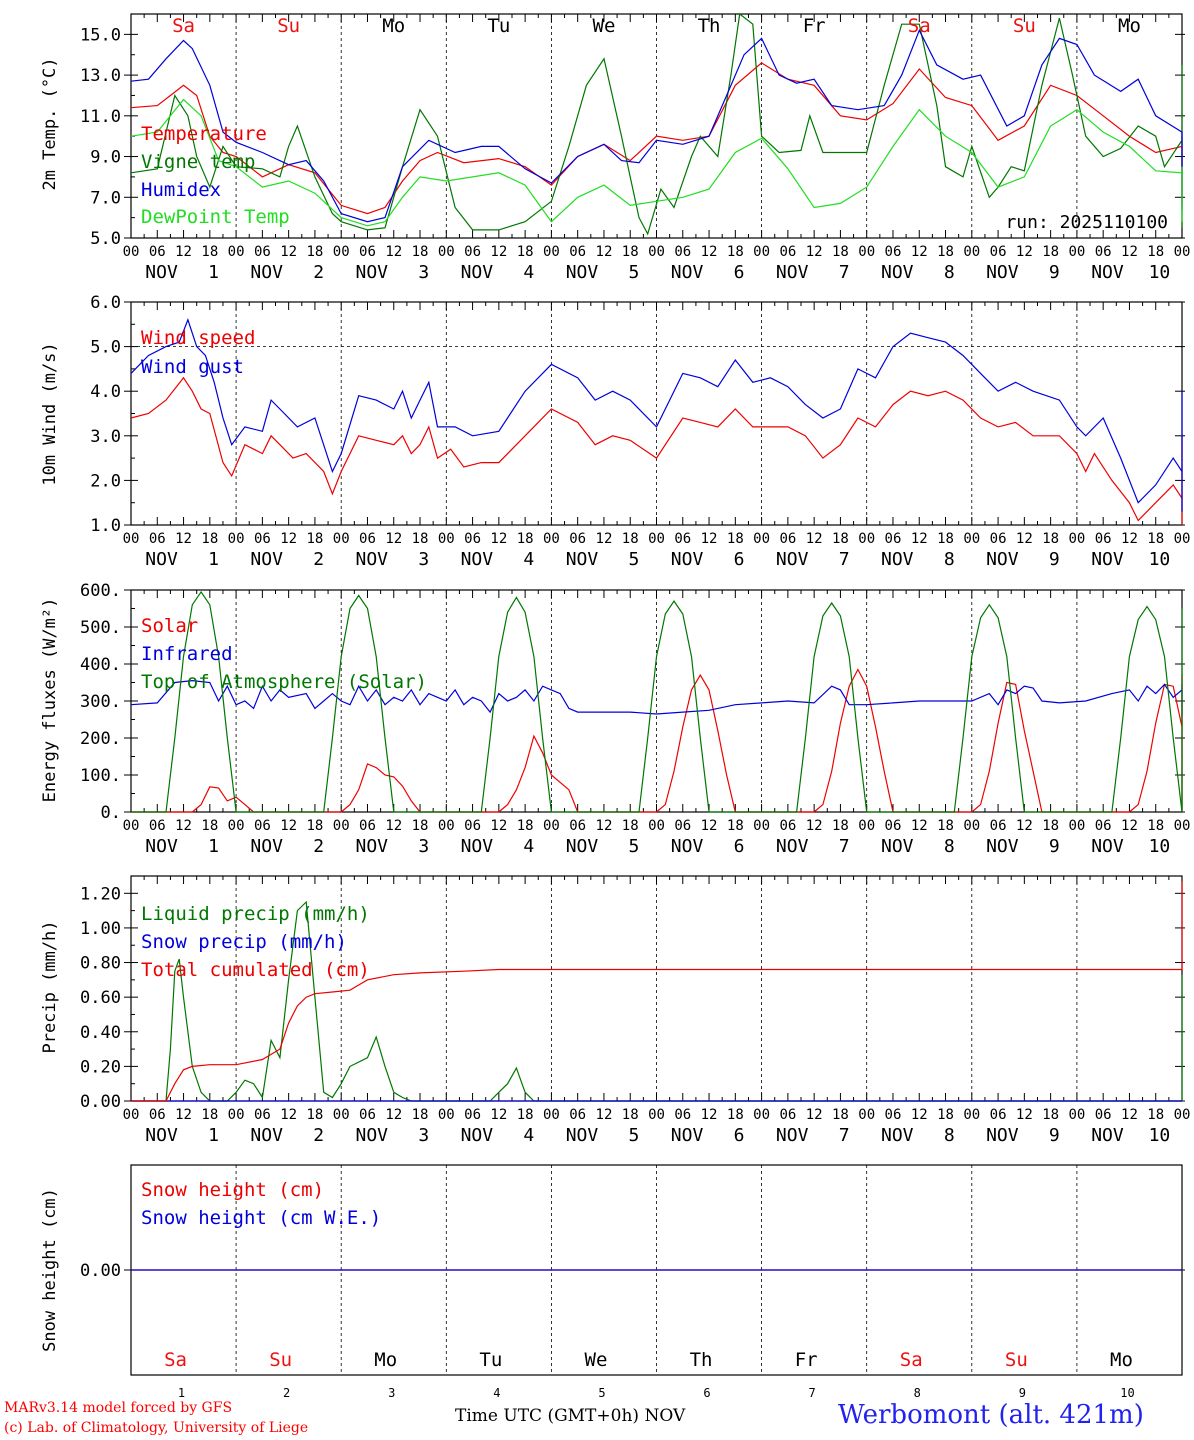 This screenshot has height=1440, width=1194. I want to click on y-tick-label: 0.00, so click(100, 1271).